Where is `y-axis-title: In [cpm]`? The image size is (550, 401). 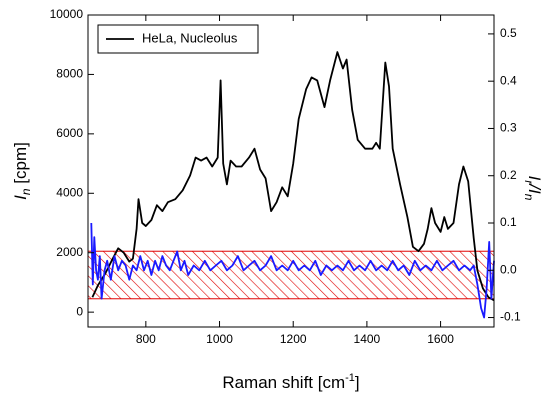
y-axis-title: In [cpm] is located at coordinates (22, 171).